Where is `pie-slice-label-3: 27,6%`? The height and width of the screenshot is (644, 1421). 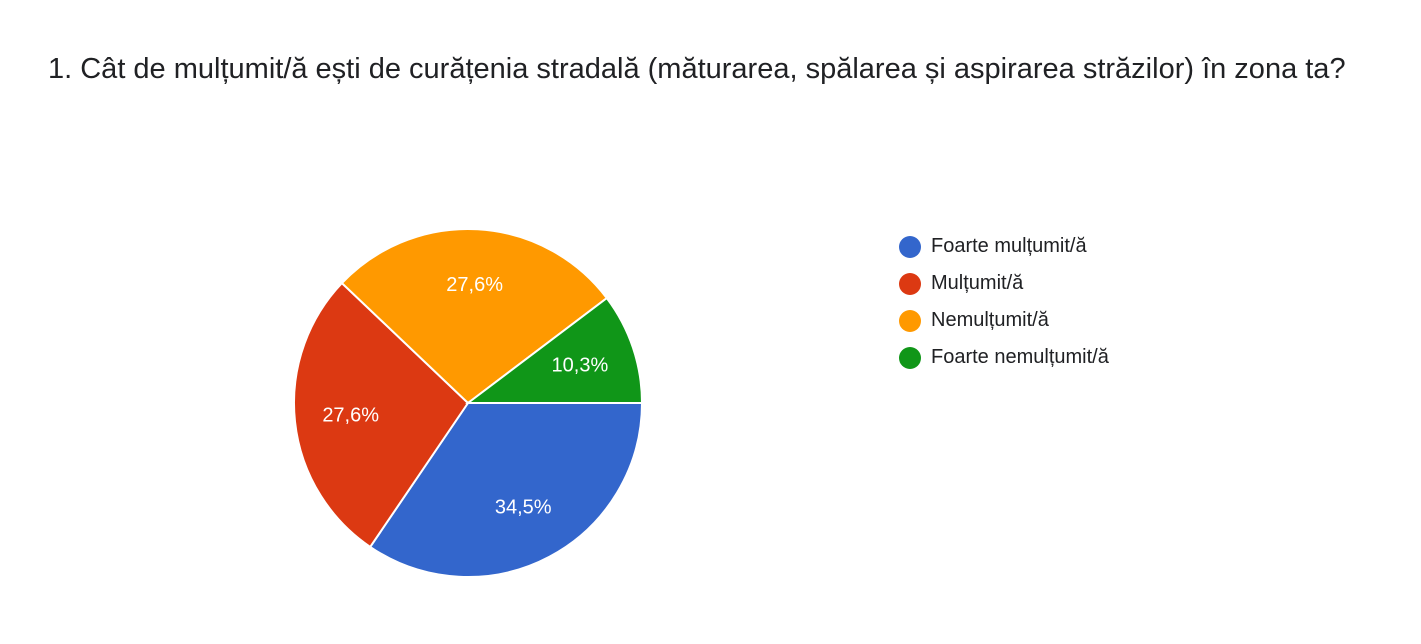 pie-slice-label-3: 27,6% is located at coordinates (474, 285).